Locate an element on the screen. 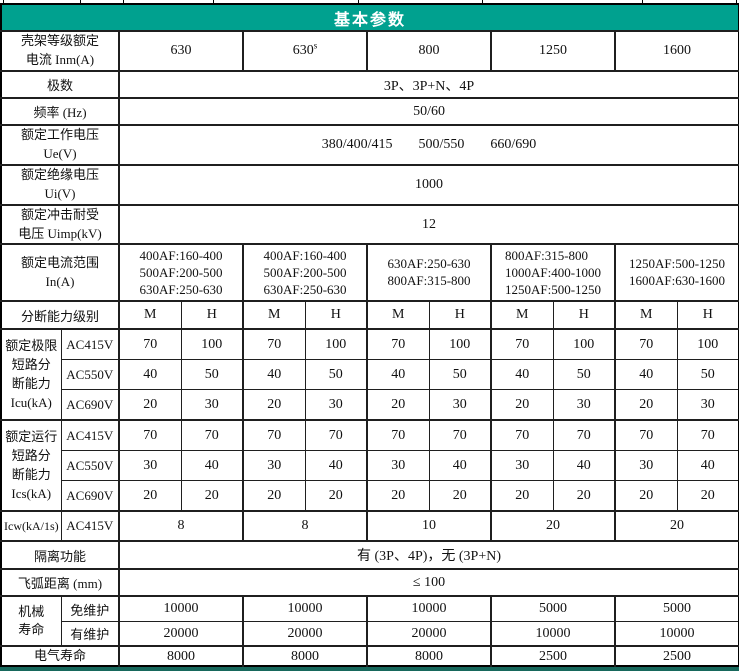  row-poles: 极数 3P、3P+N、4P is located at coordinates (369, 84).